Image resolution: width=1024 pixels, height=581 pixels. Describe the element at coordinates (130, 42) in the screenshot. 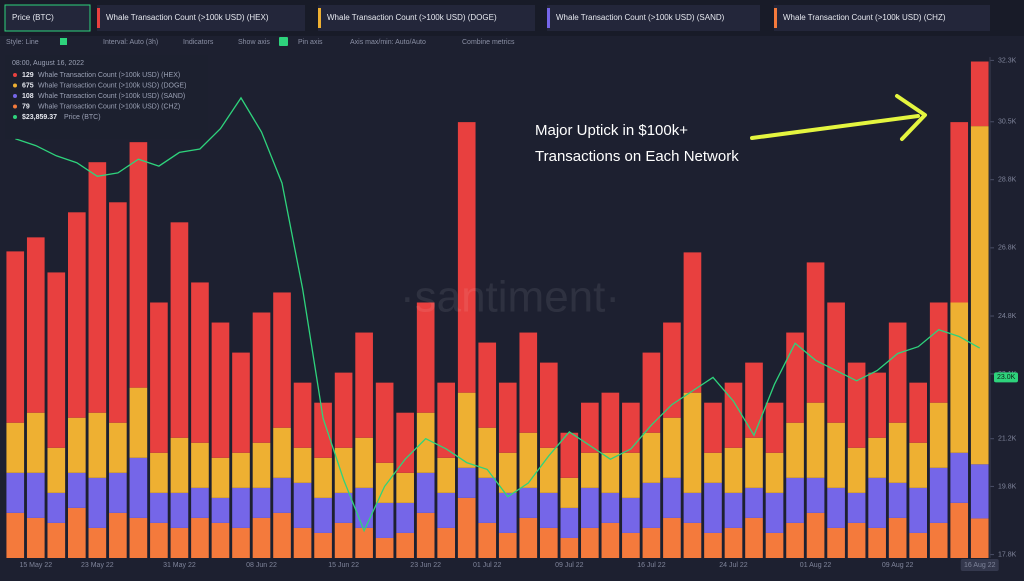

I see `toolbar-item: Interval: Auto (3h)` at that location.